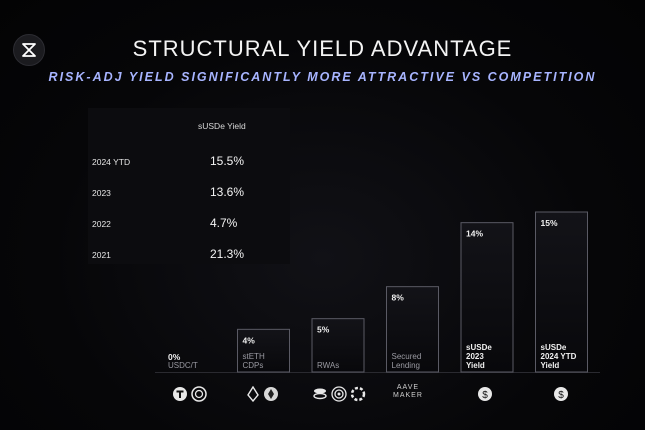 Image resolution: width=645 pixels, height=430 pixels. I want to click on table-row: 2021 21.3%, so click(189, 255).